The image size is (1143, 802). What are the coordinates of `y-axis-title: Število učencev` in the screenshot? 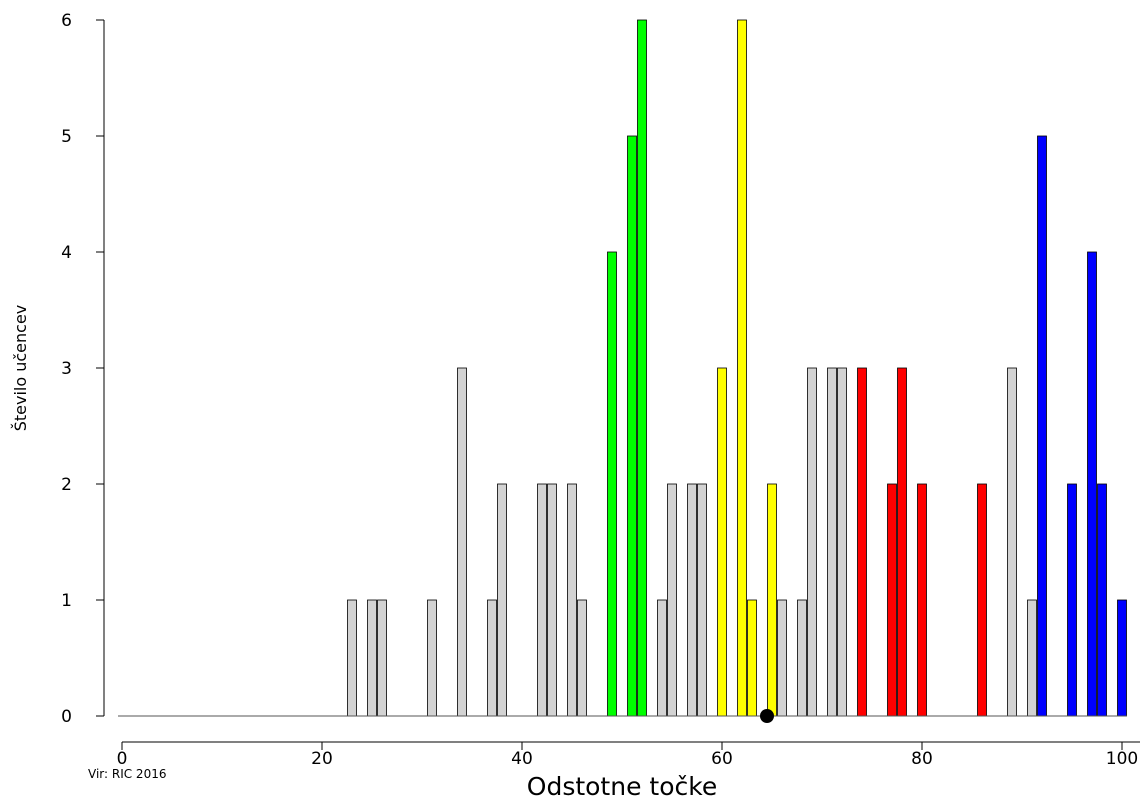 It's located at (20, 368).